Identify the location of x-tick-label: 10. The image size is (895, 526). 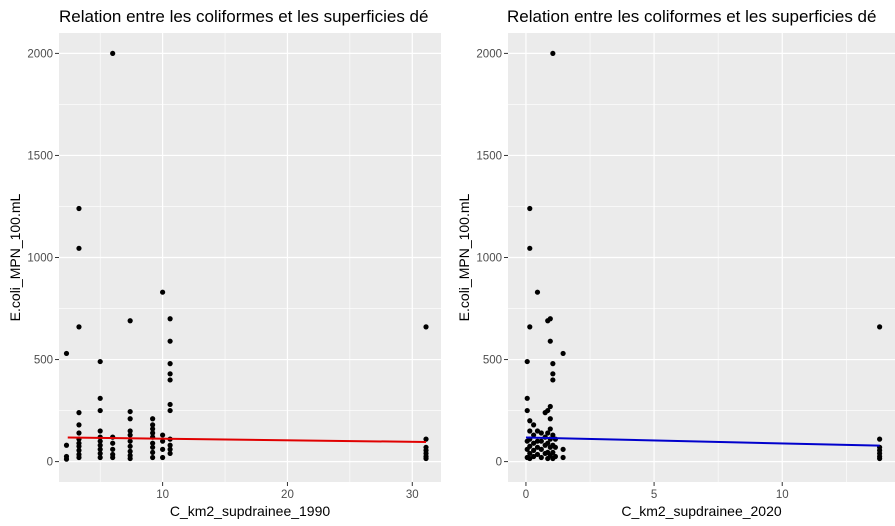
(782, 495).